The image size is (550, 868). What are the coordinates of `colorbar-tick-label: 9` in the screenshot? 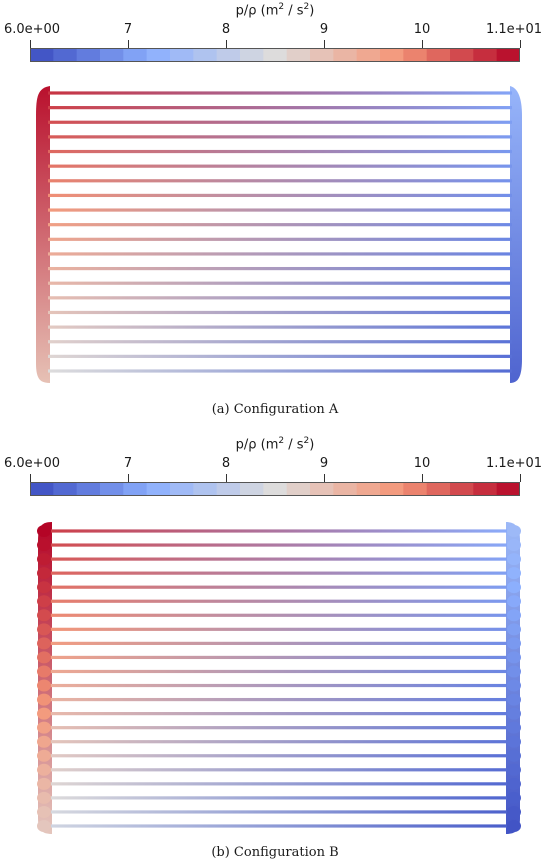 It's located at (324, 463).